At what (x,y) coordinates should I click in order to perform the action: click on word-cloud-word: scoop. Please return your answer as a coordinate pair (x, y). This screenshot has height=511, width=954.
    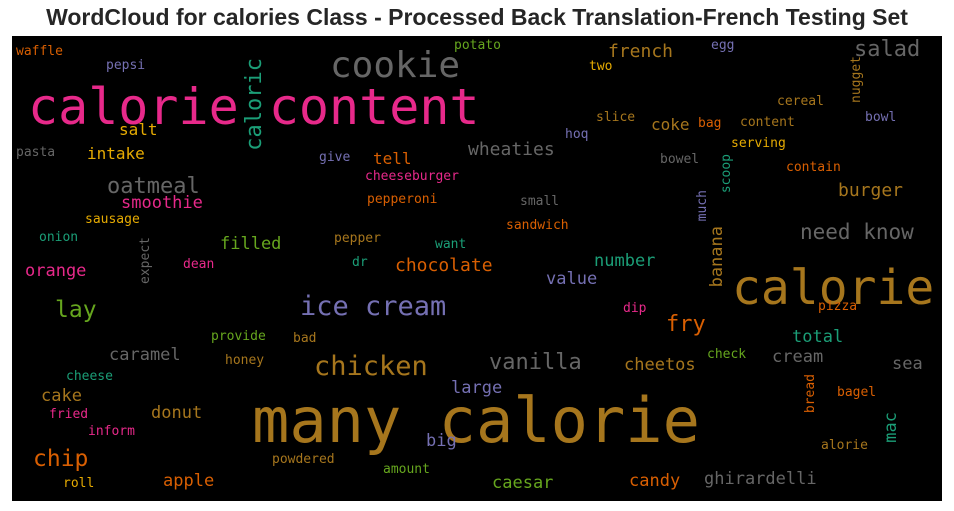
    Looking at the image, I should click on (726, 174).